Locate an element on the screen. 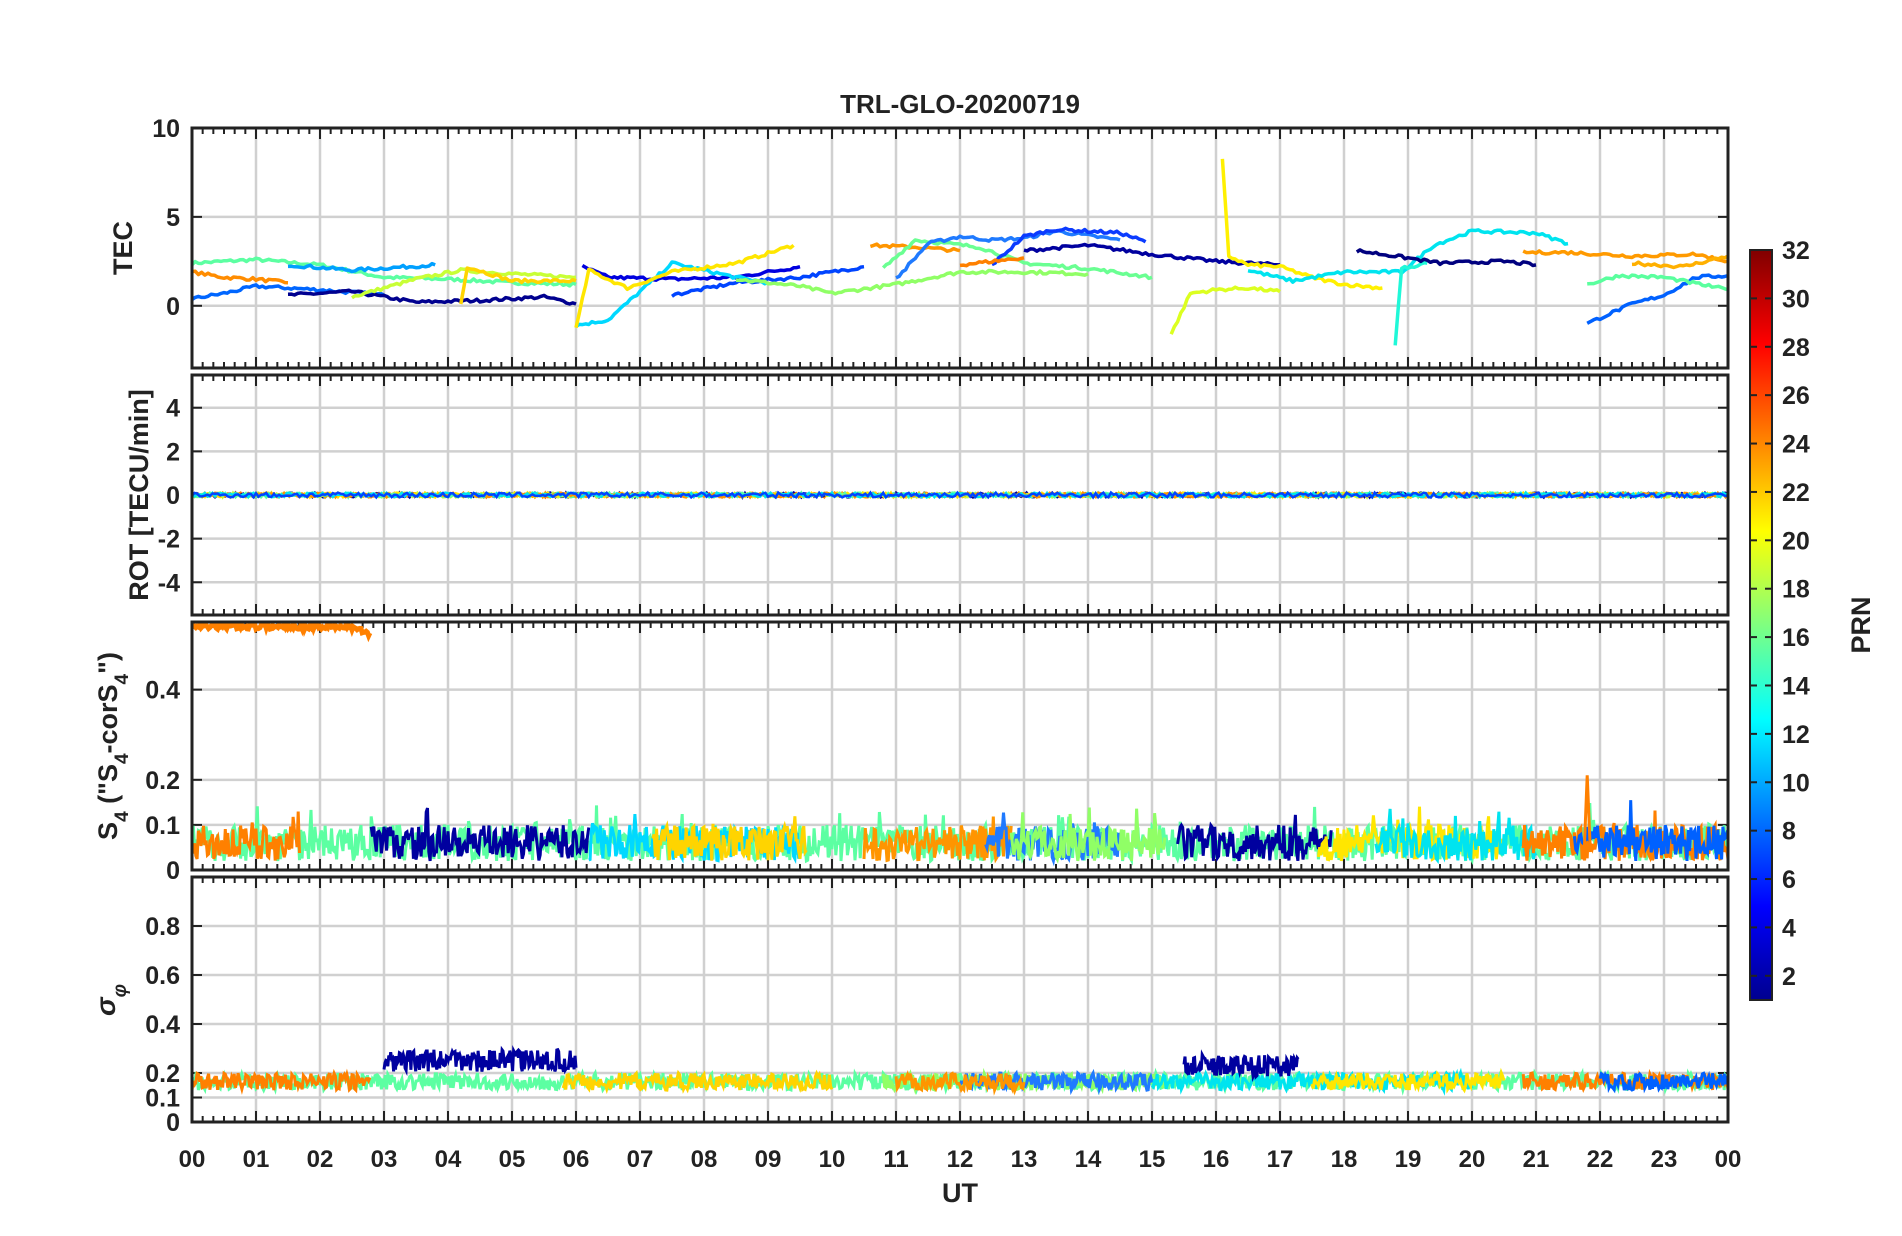  x-tick-label: 04 is located at coordinates (448, 1159).